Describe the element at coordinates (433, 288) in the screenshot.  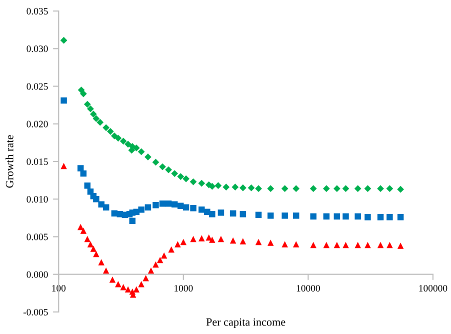
I see `x-tick-label: 100000` at that location.